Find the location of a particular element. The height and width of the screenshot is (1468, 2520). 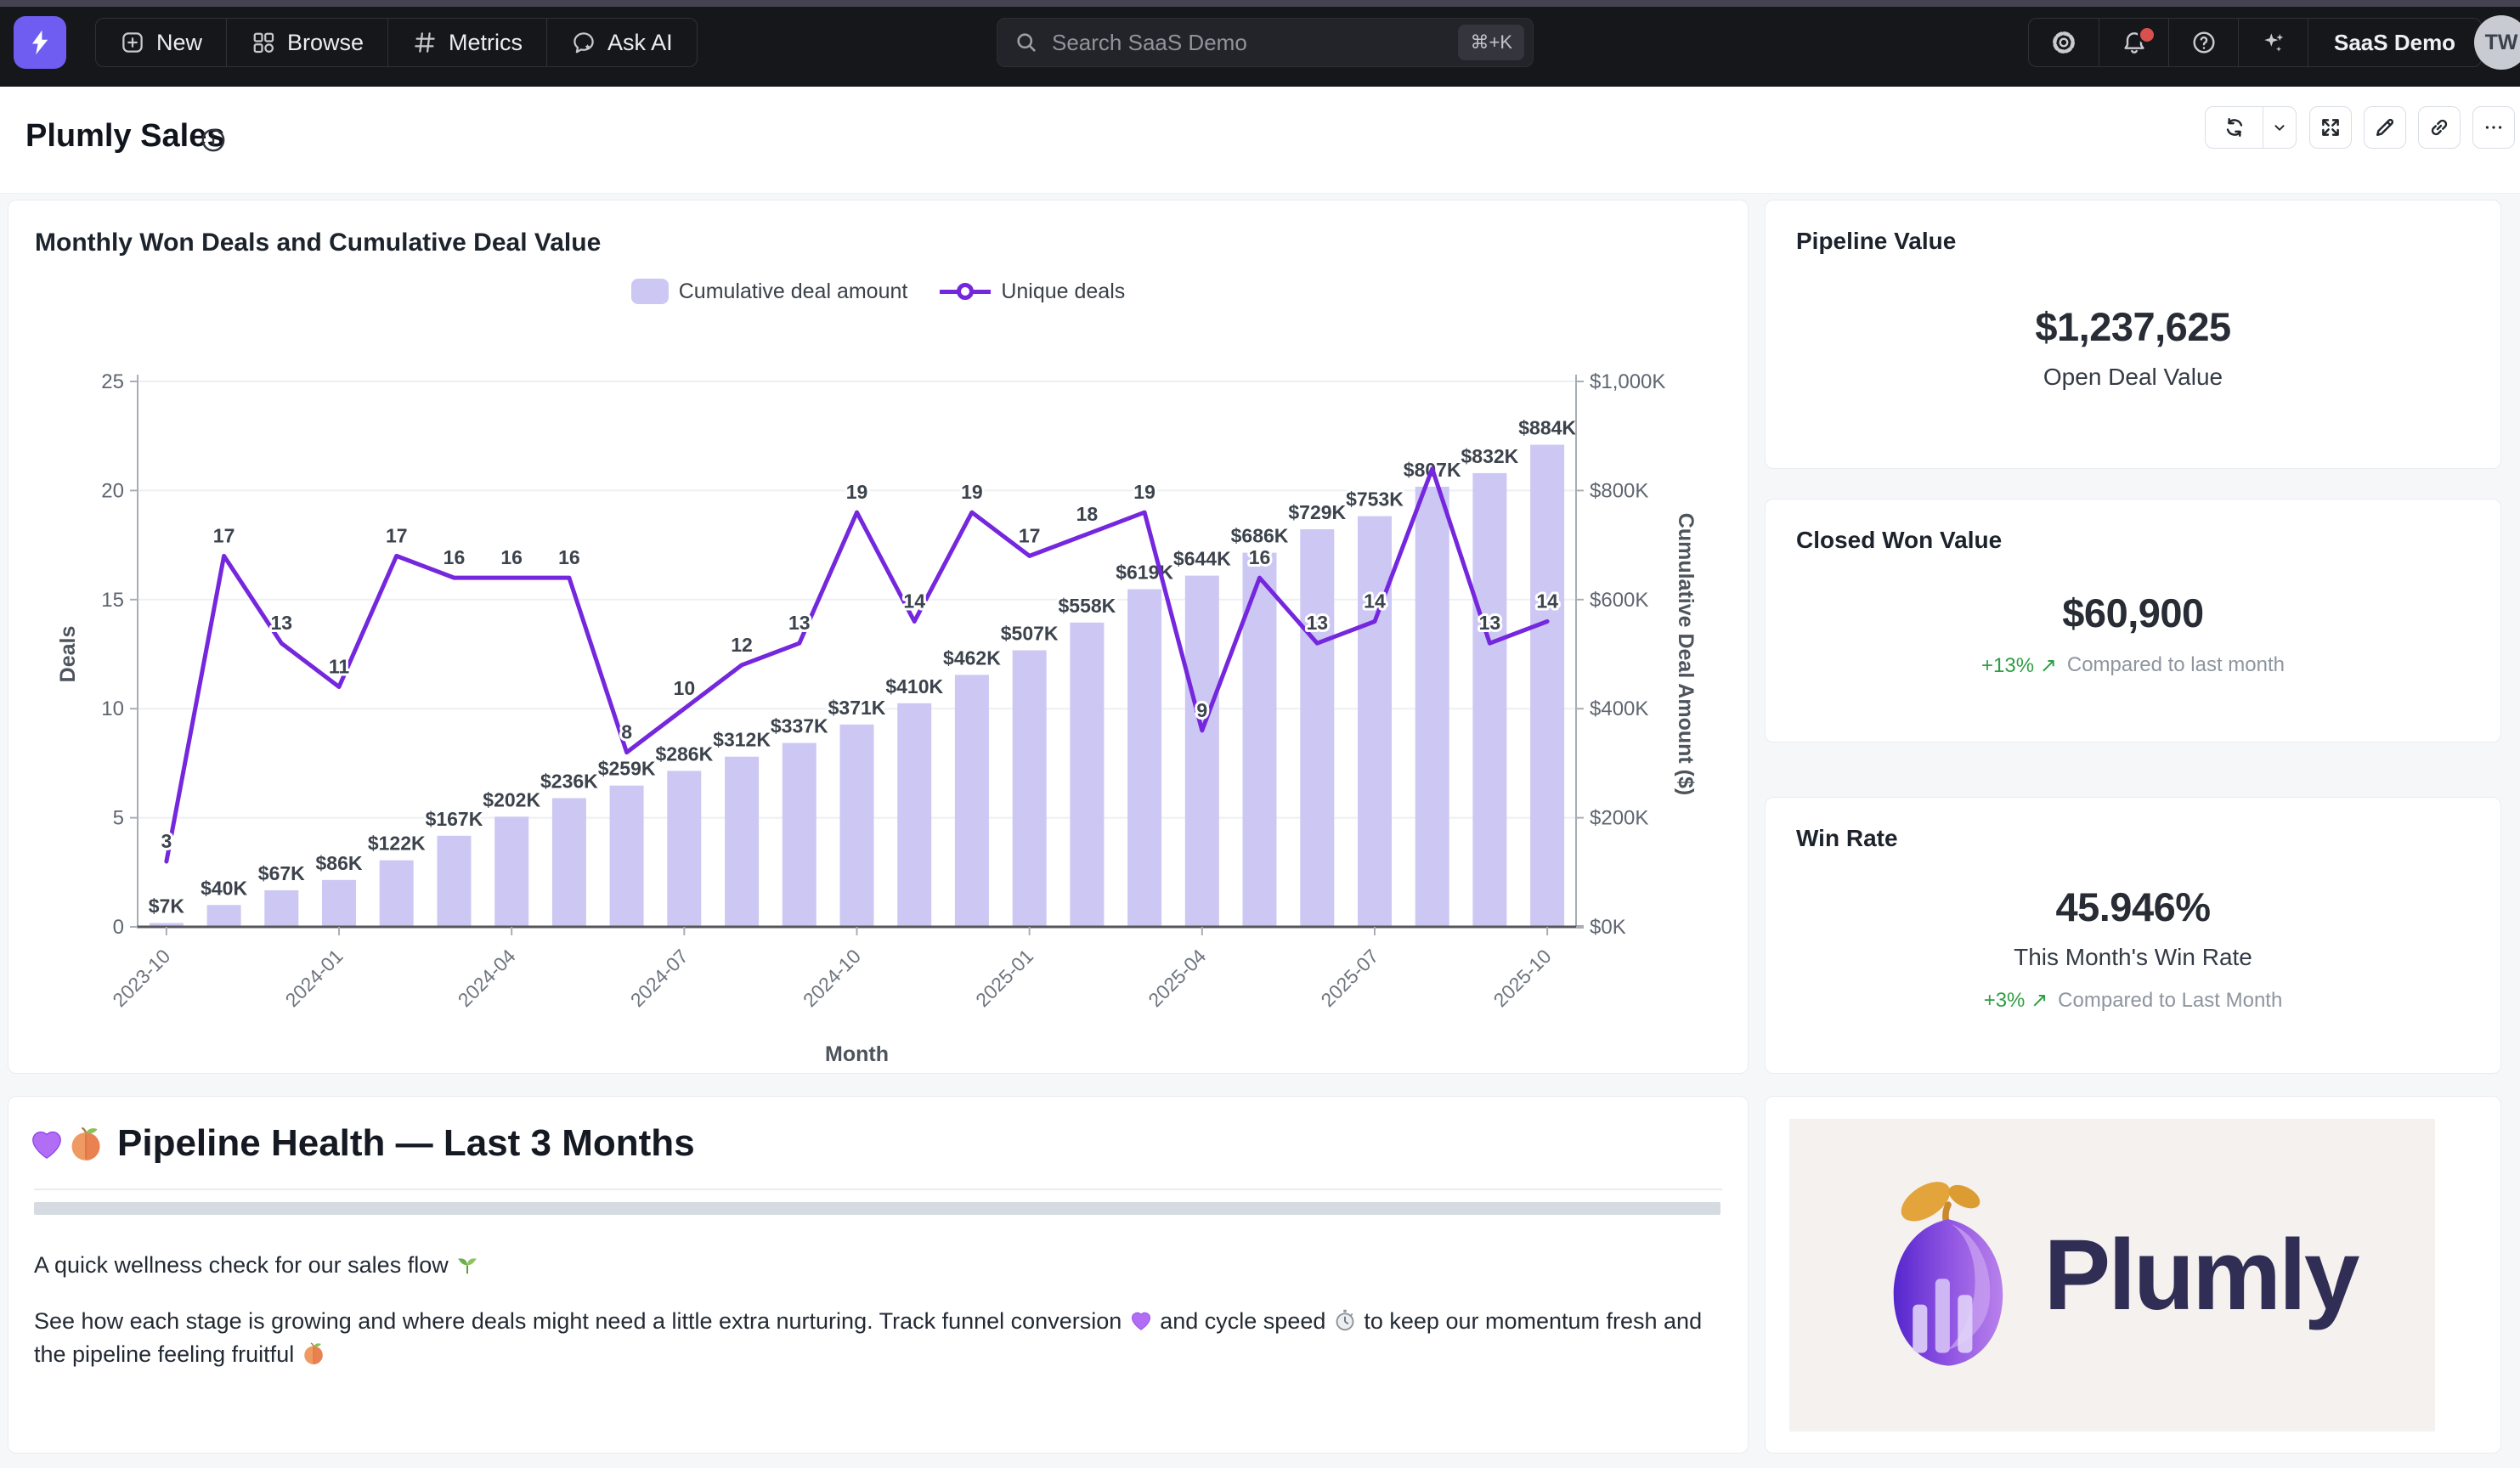

svg-text: $400K is located at coordinates (1619, 708).